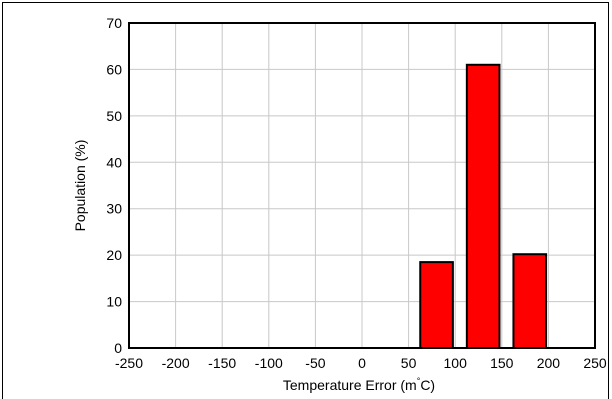 The height and width of the screenshot is (399, 612). What do you see at coordinates (129, 363) in the screenshot?
I see `x-tick-label: -250` at bounding box center [129, 363].